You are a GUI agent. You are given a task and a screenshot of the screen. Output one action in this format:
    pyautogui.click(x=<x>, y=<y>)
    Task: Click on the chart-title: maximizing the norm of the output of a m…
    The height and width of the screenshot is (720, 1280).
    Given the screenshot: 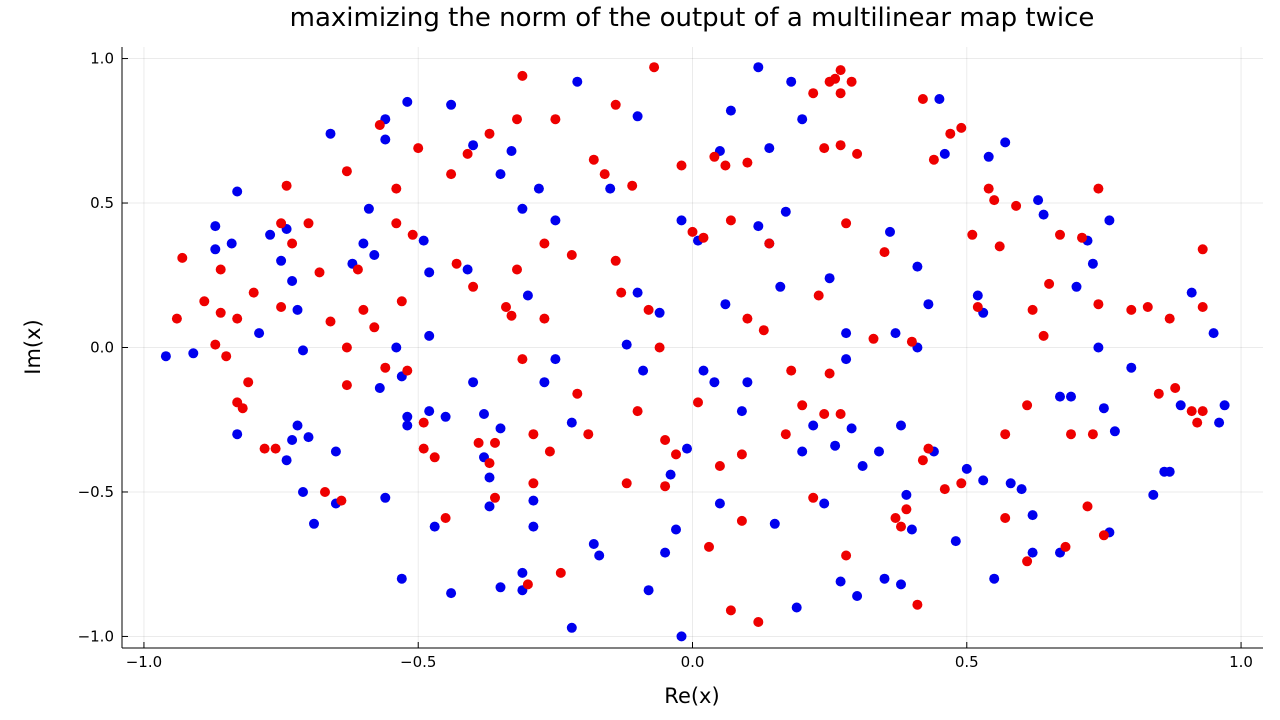 What is the action you would take?
    pyautogui.click(x=692, y=18)
    